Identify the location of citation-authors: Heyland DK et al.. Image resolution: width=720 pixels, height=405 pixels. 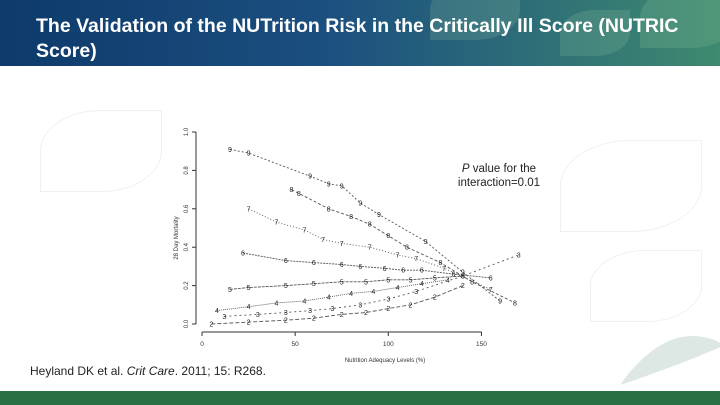
(78, 371).